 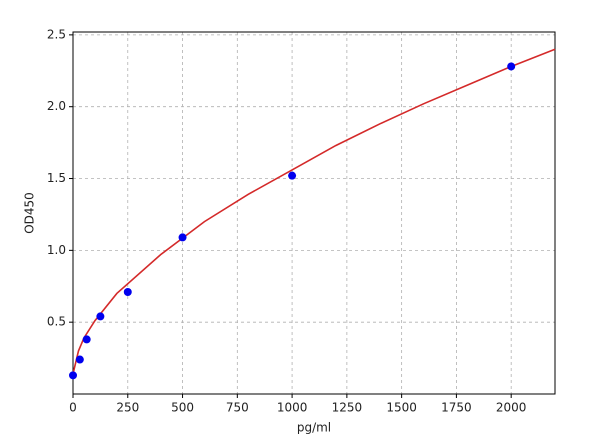 I want to click on x-tick-label: 250, so click(x=127, y=408).